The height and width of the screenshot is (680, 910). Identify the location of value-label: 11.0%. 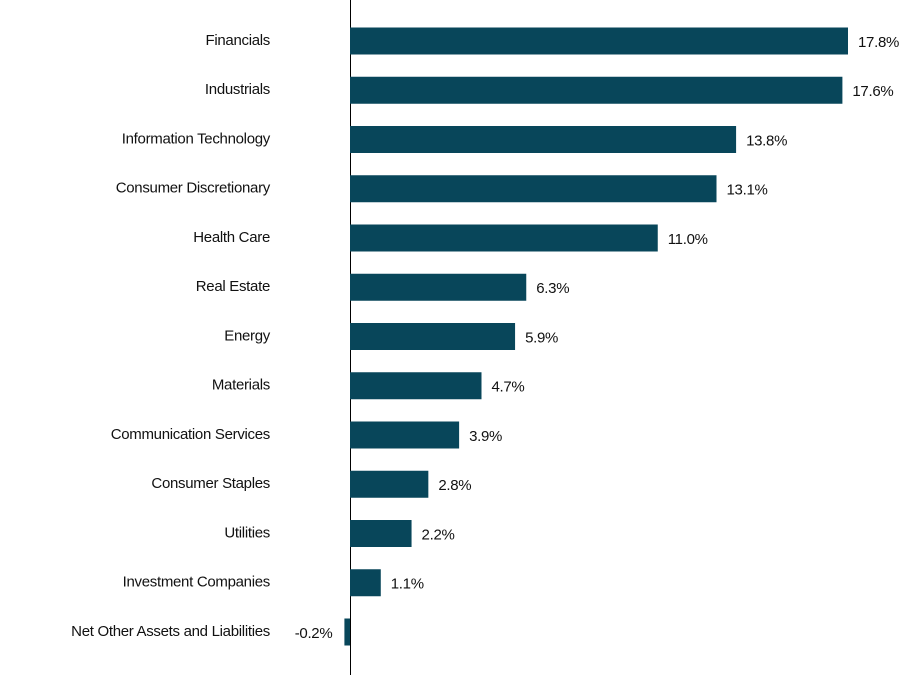
(688, 239).